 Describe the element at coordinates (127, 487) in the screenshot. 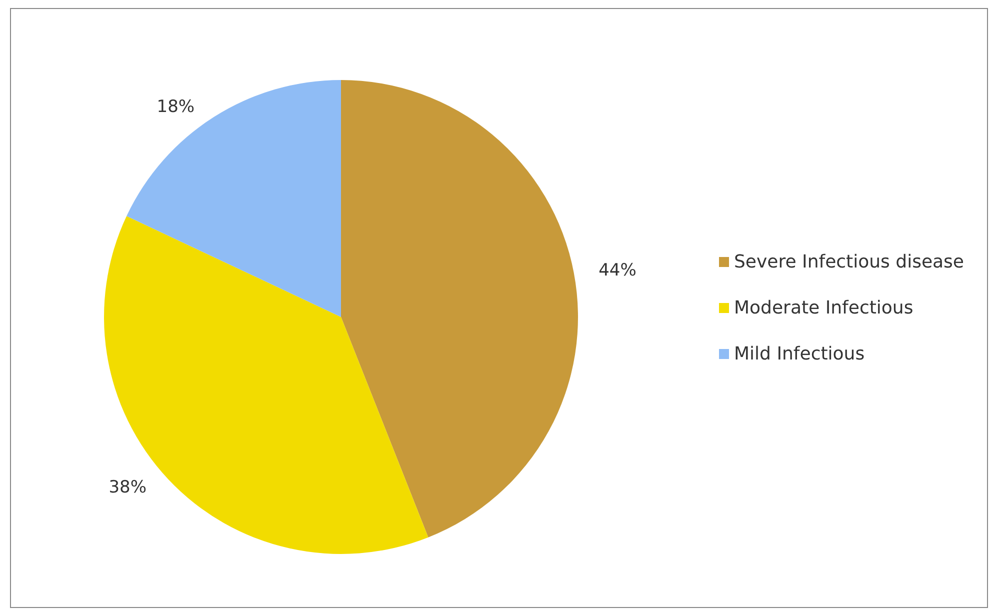

I see `data-label: 38%` at that location.